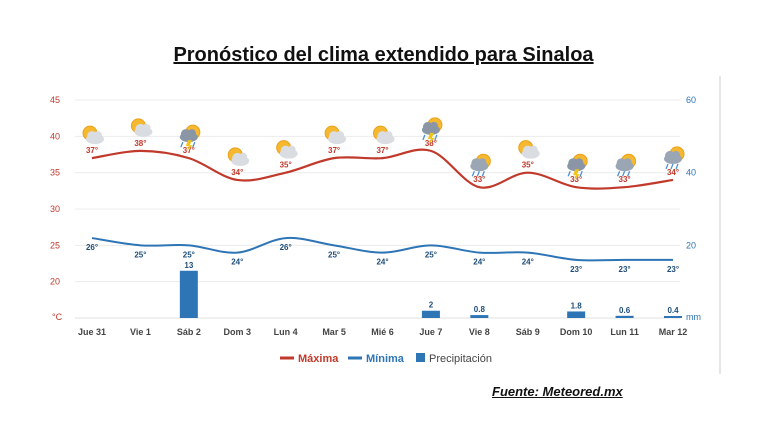 This screenshot has width=767, height=430. Describe the element at coordinates (430, 294) in the screenshot. I see `precipitation-bars` at that location.